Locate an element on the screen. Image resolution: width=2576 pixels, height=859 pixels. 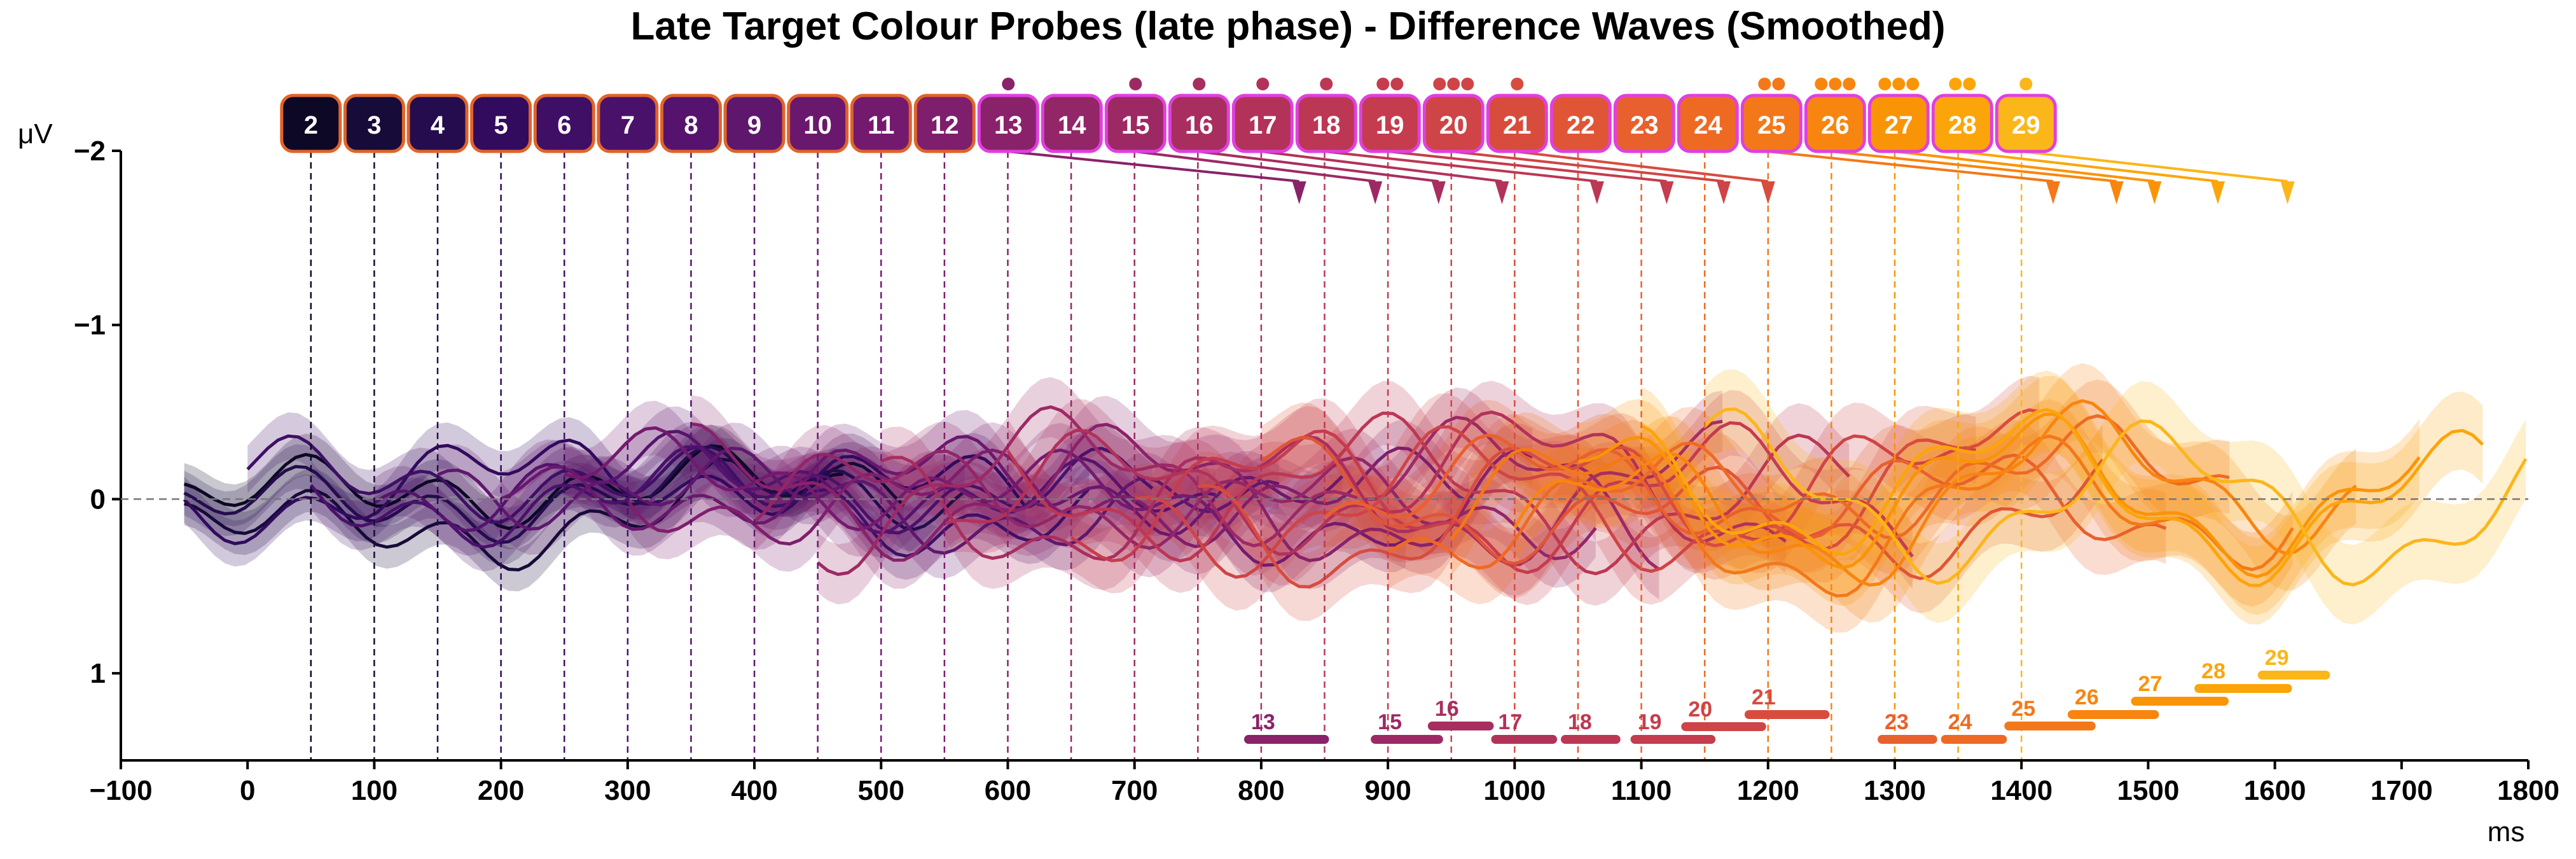
probe-label-text: 5 is located at coordinates (501, 125).